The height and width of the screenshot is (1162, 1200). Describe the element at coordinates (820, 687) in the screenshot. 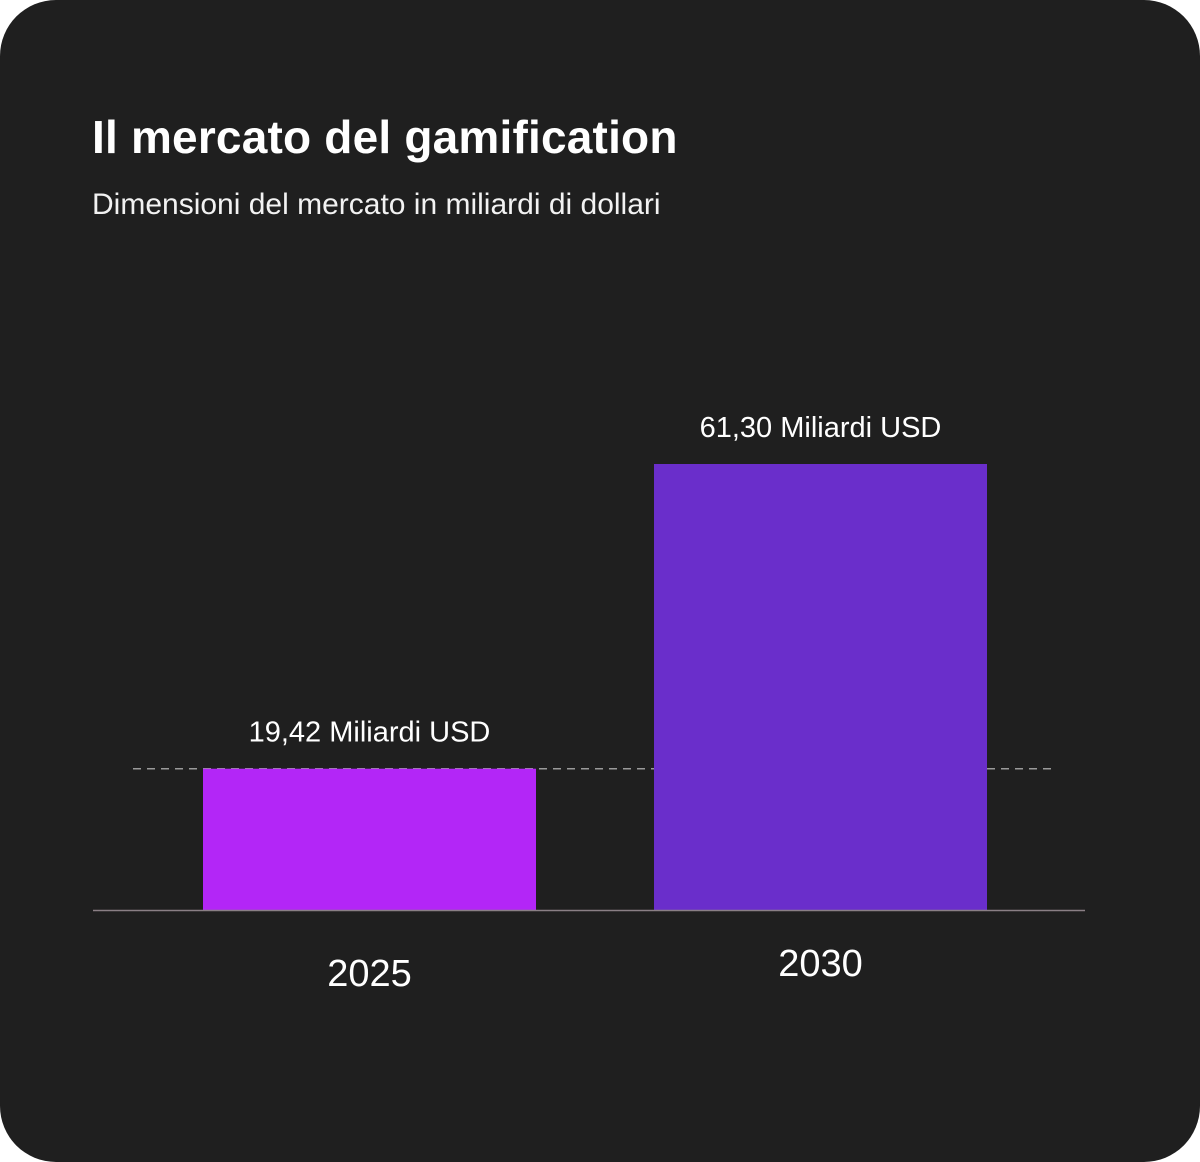

I see `bar-2030` at that location.